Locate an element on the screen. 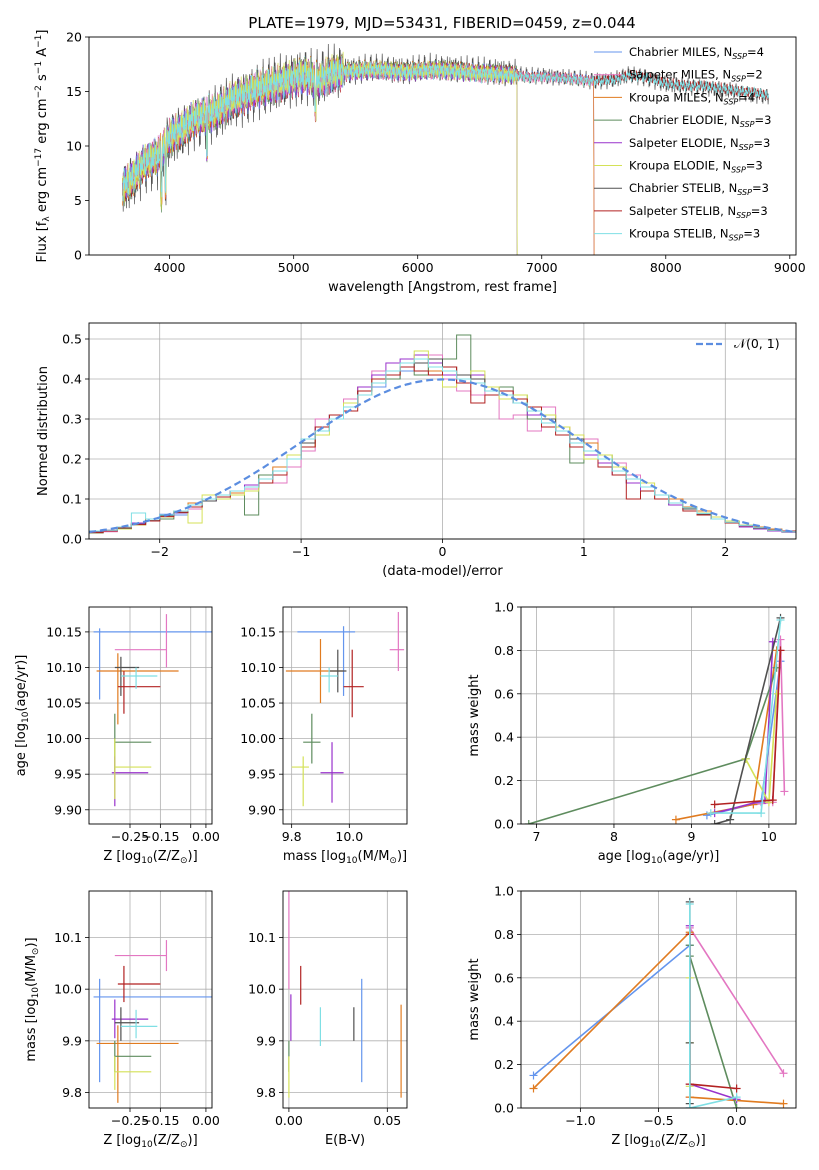 This screenshot has width=819, height=1170. x-tick-label: 8 is located at coordinates (614, 836).